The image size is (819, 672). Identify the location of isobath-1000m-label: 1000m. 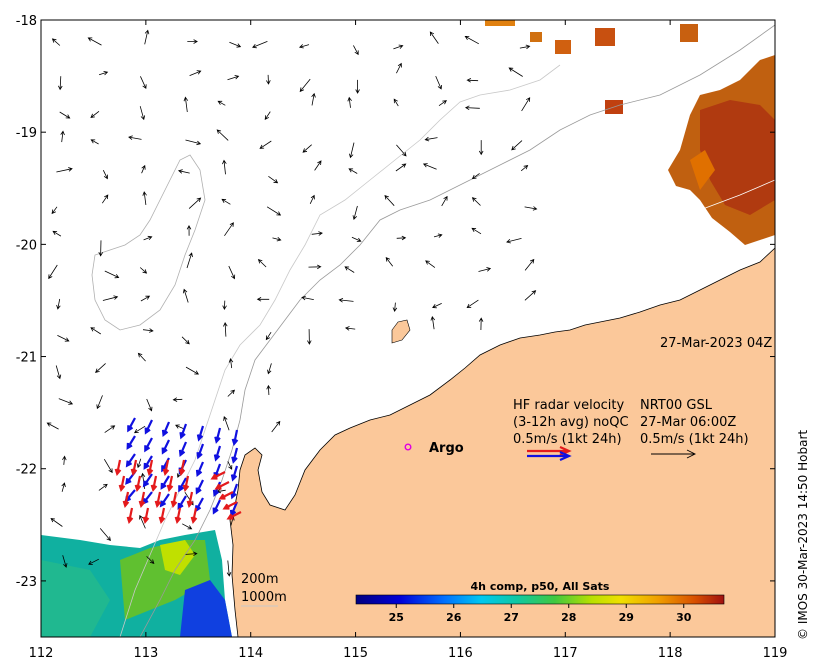
(264, 597).